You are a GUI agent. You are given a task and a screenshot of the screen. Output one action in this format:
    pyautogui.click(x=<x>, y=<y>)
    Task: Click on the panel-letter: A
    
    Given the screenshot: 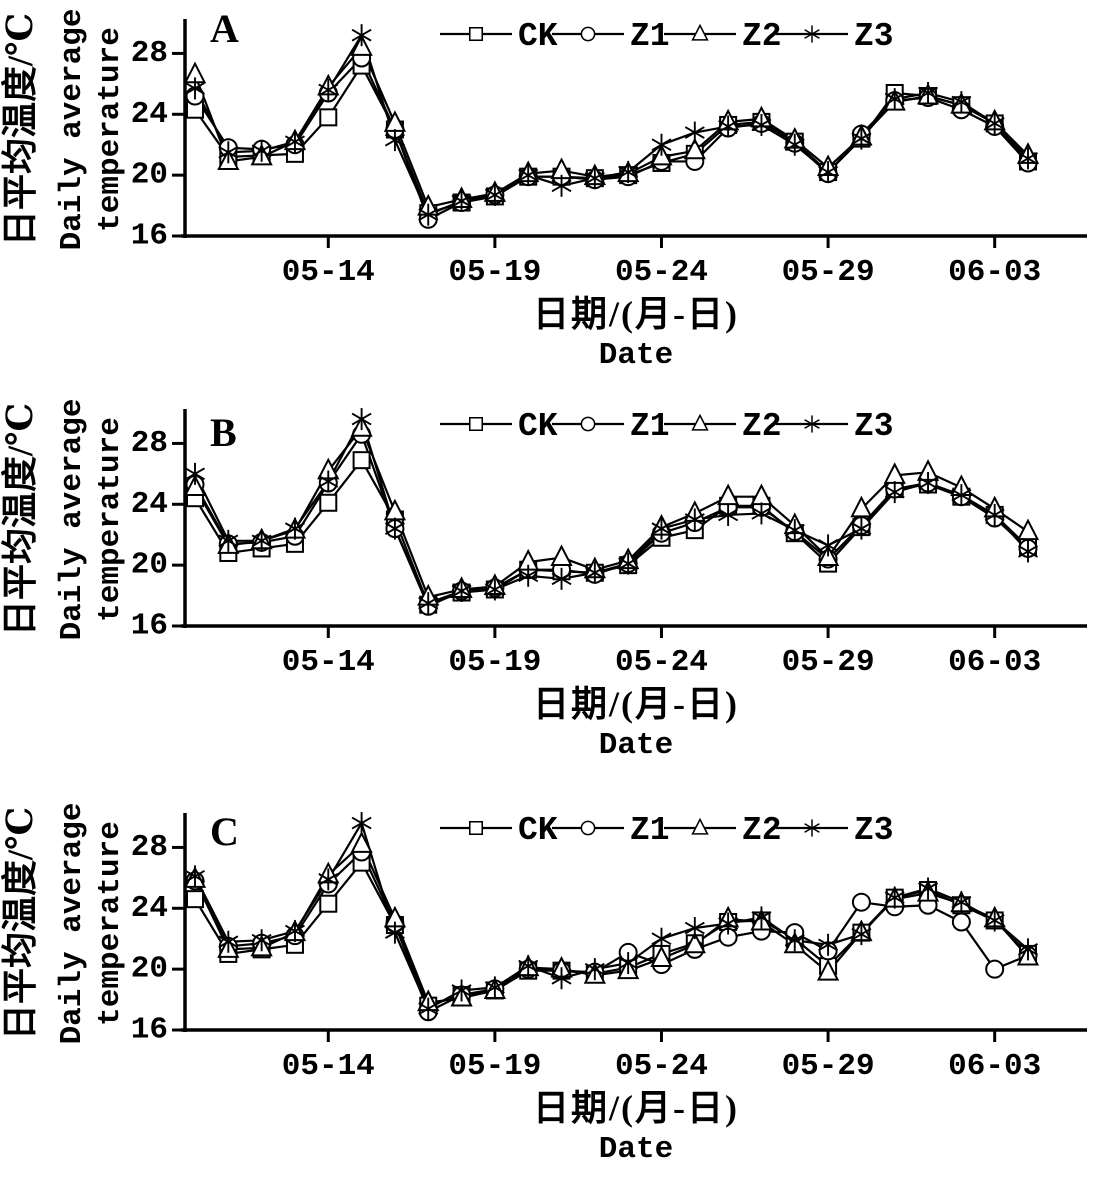 What is the action you would take?
    pyautogui.click(x=224, y=28)
    